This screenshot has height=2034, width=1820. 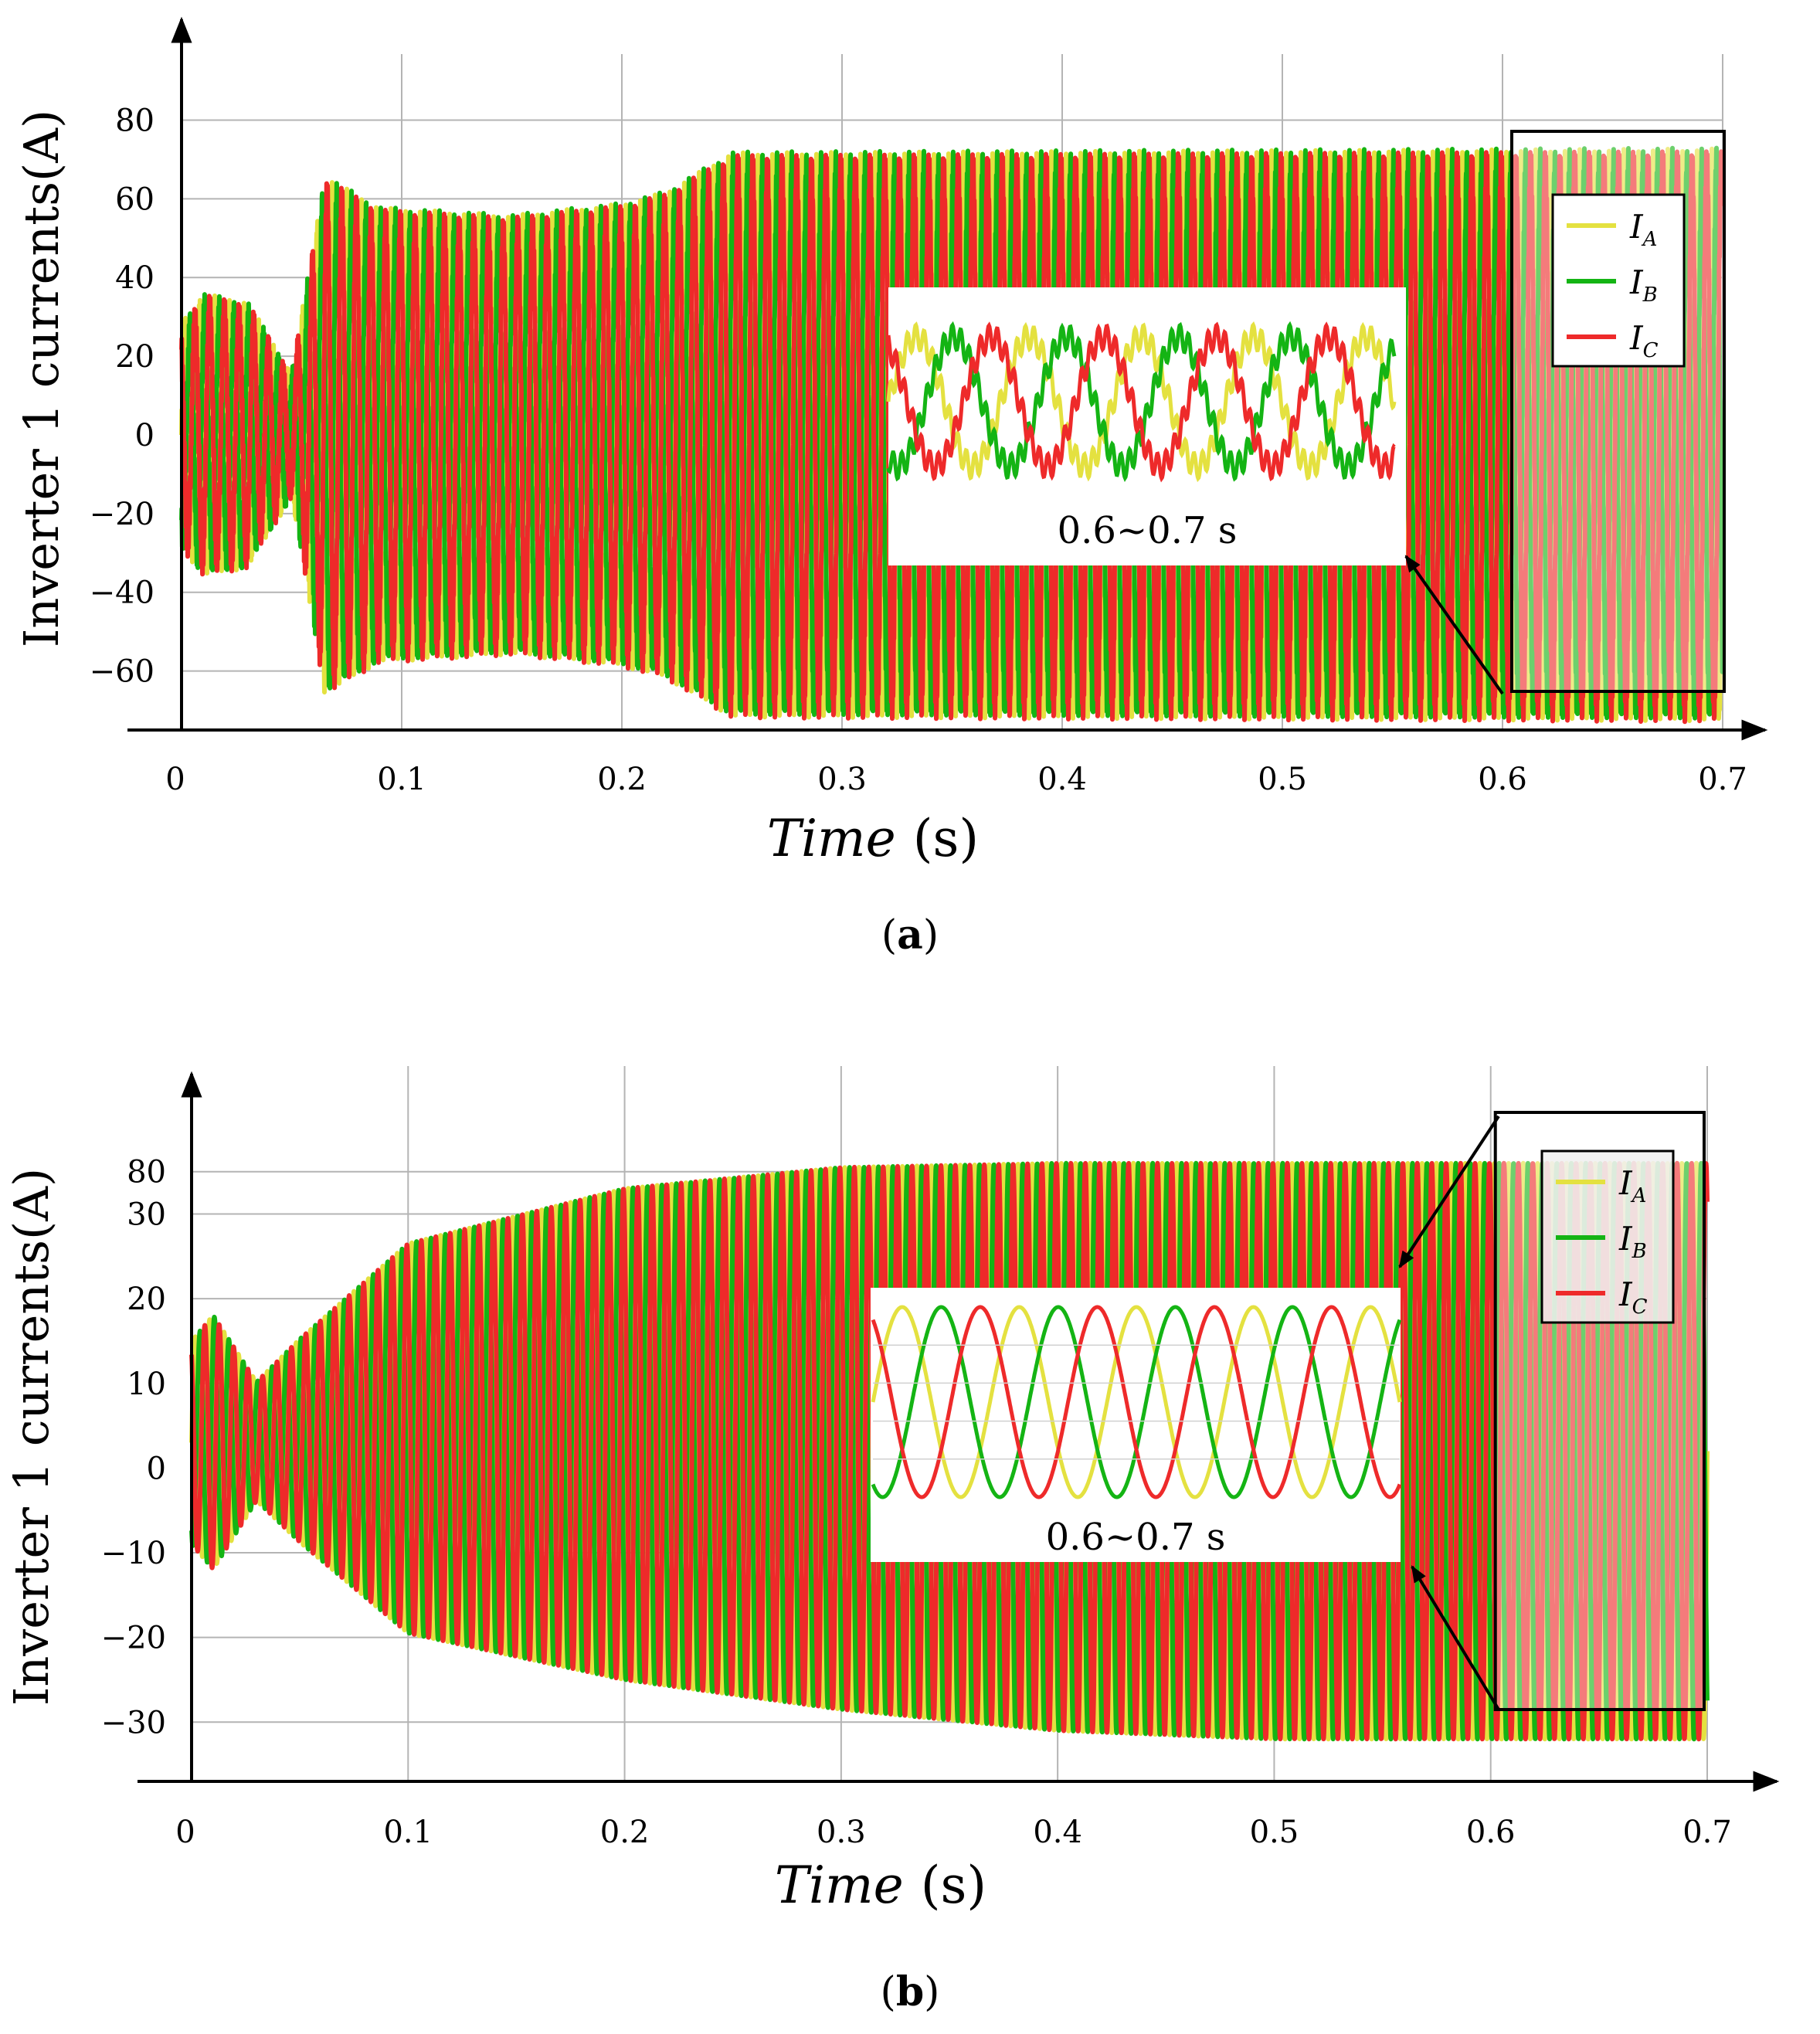 I want to click on y-tick-label: −10, so click(x=133, y=1553).